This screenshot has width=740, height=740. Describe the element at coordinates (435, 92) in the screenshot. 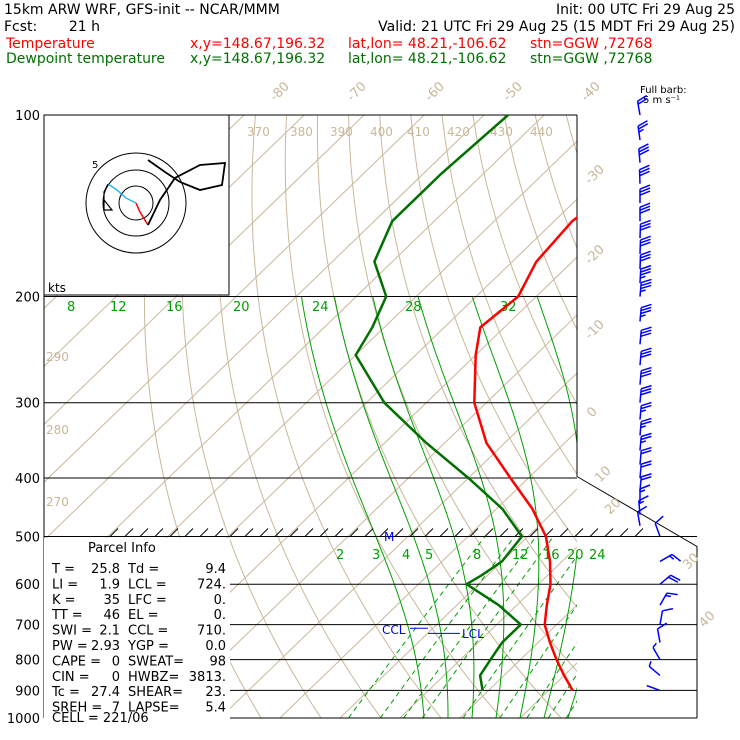

I see `isotherm-label: -60` at that location.